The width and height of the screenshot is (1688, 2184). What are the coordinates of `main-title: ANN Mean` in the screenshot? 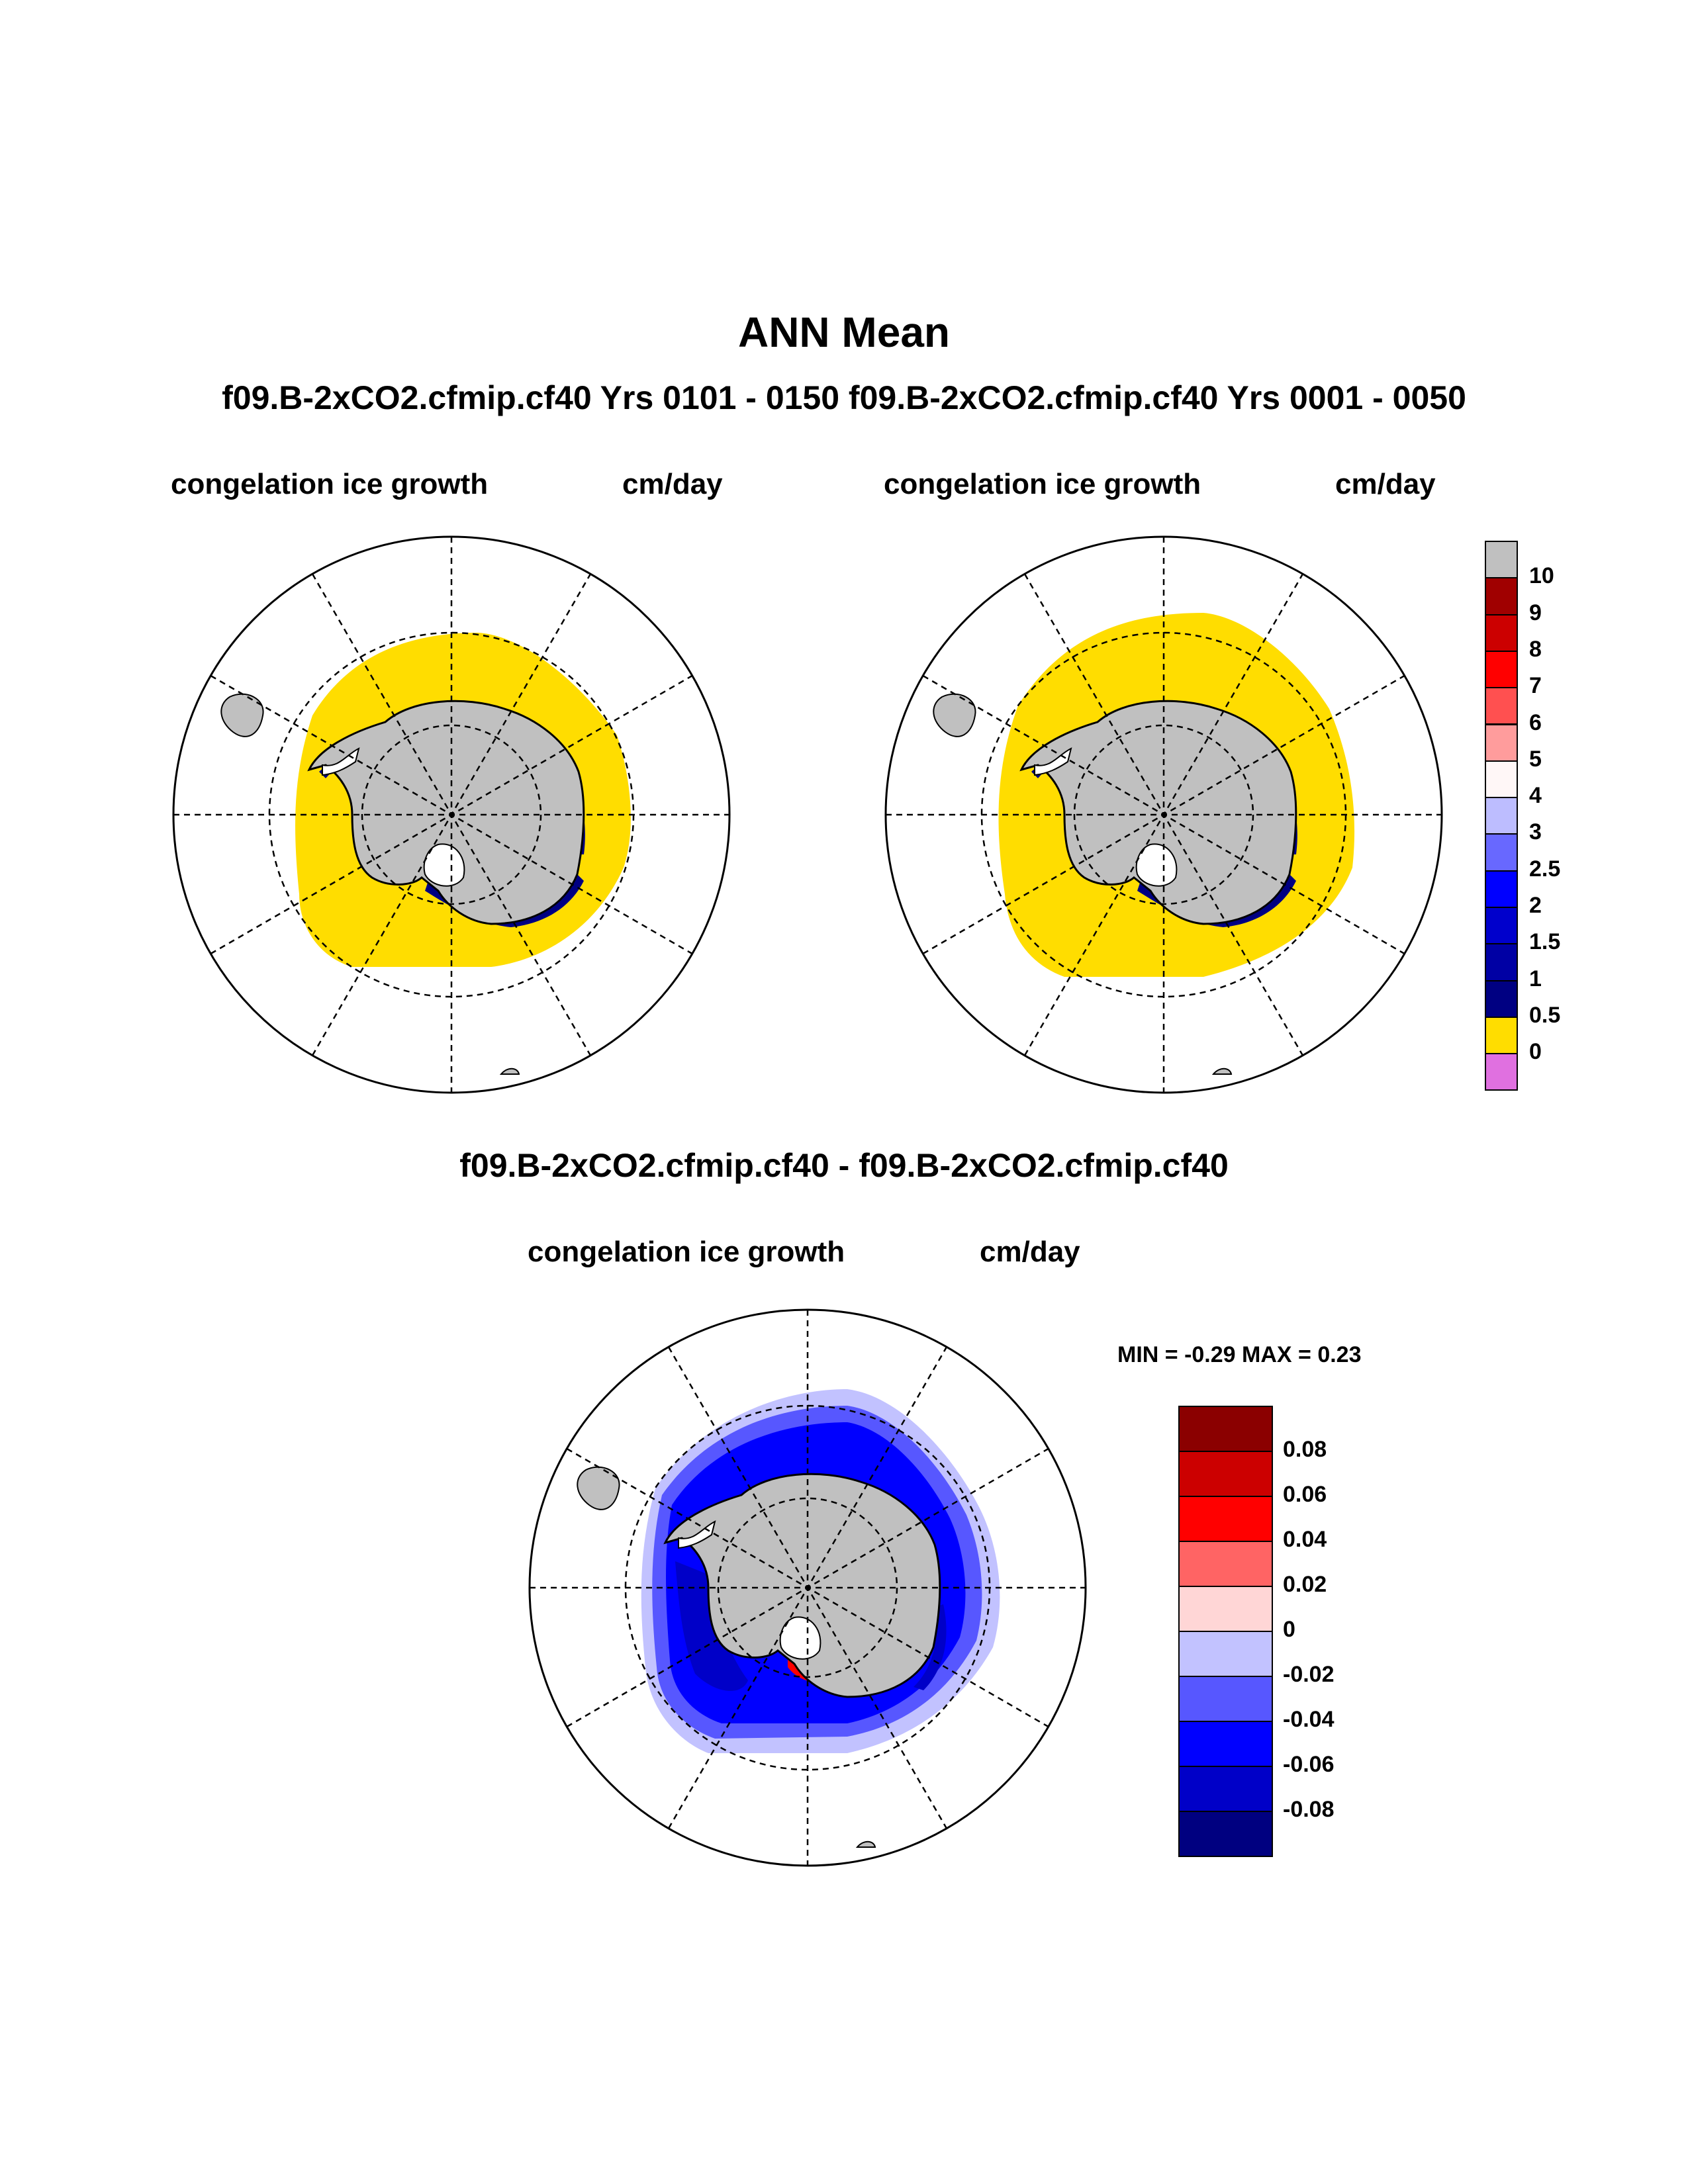 It's located at (844, 332).